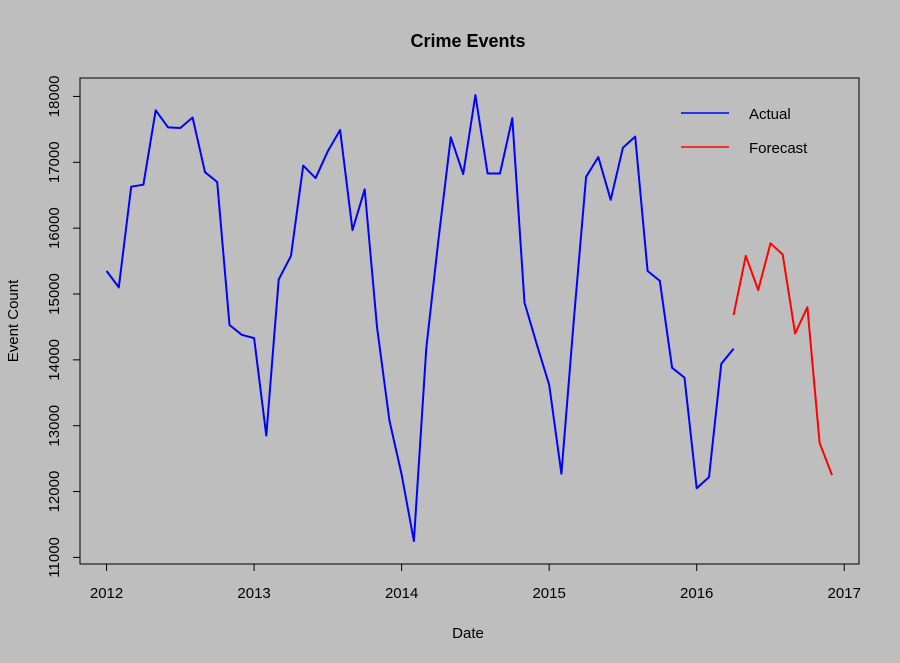 This screenshot has width=900, height=663. What do you see at coordinates (401, 593) in the screenshot?
I see `x-tick-label: 2014` at bounding box center [401, 593].